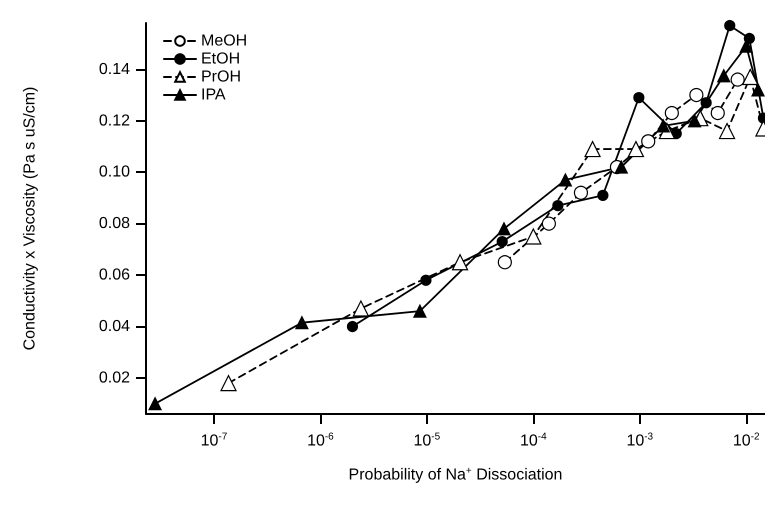  Describe the element at coordinates (114, 327) in the screenshot. I see `y-tick-label: 0.04` at that location.